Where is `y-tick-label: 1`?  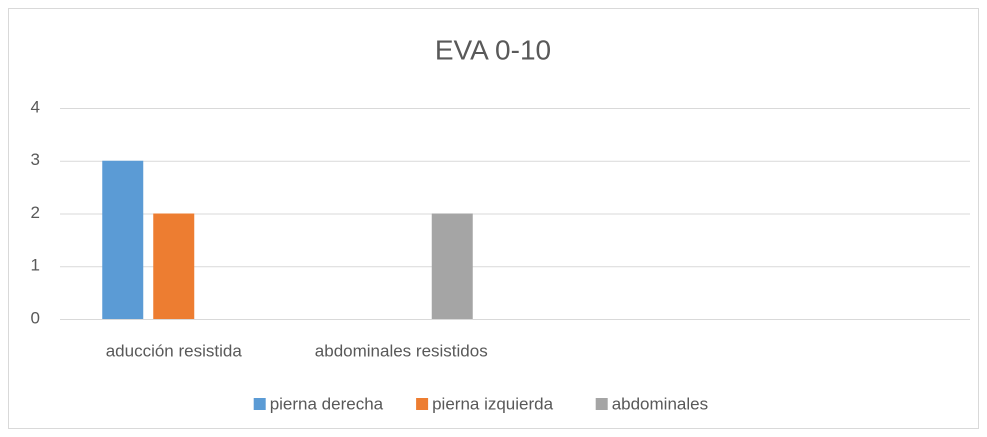 y-tick-label: 1 is located at coordinates (35, 265).